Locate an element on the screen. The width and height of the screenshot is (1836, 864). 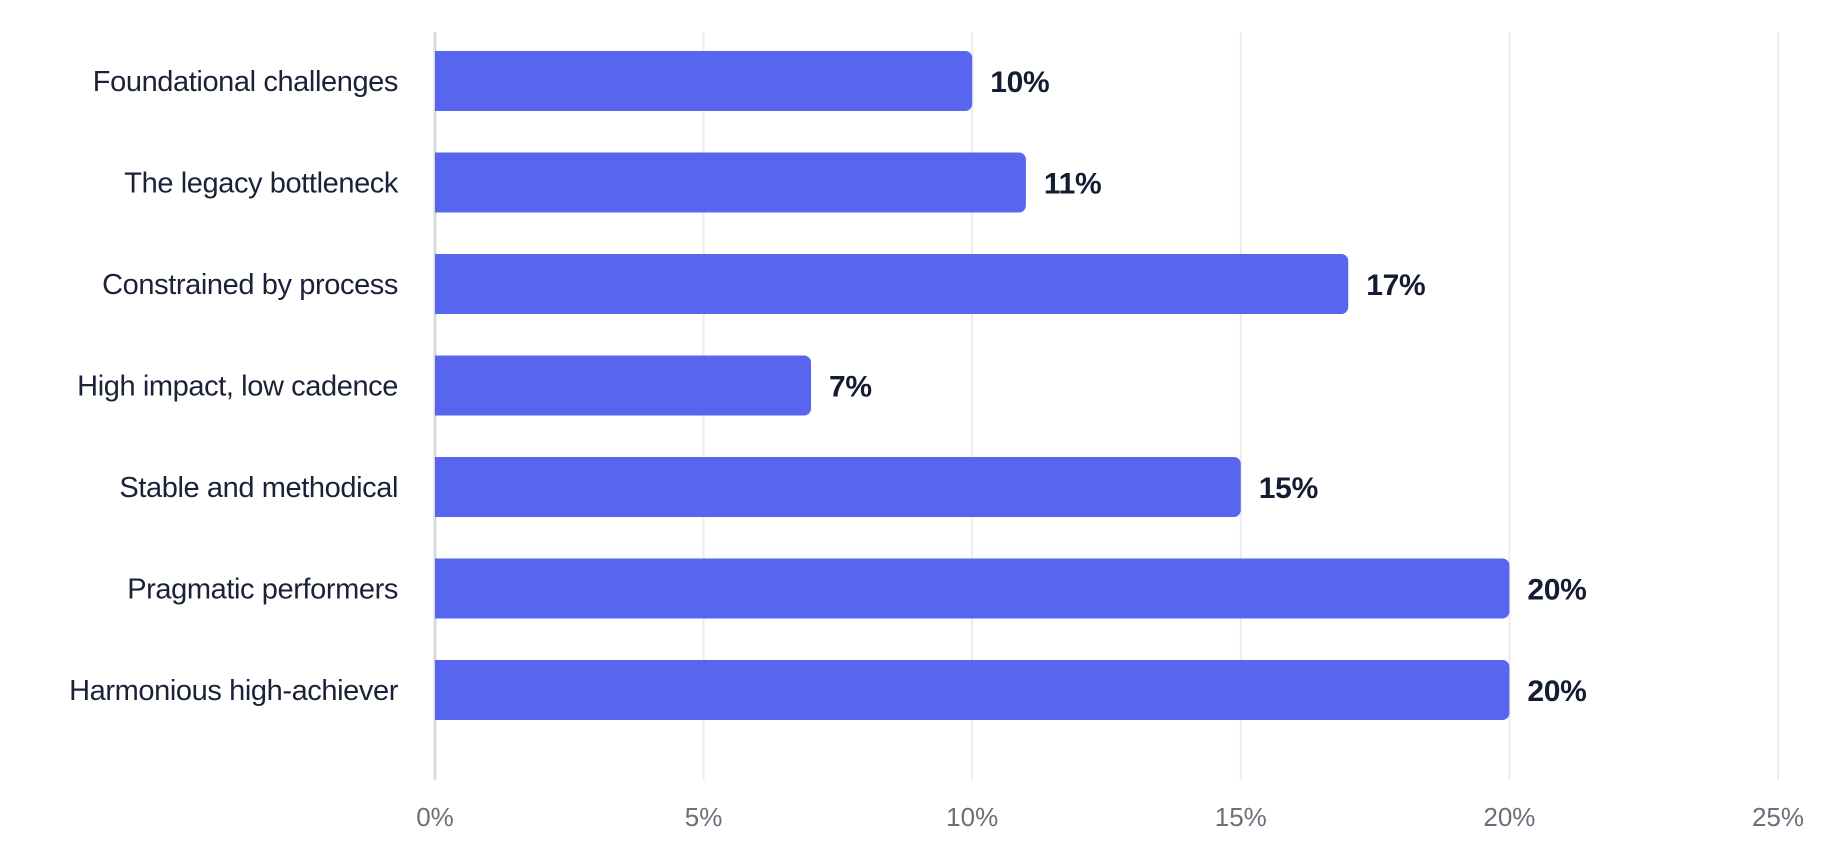
x-tick-label: 20% is located at coordinates (1509, 817).